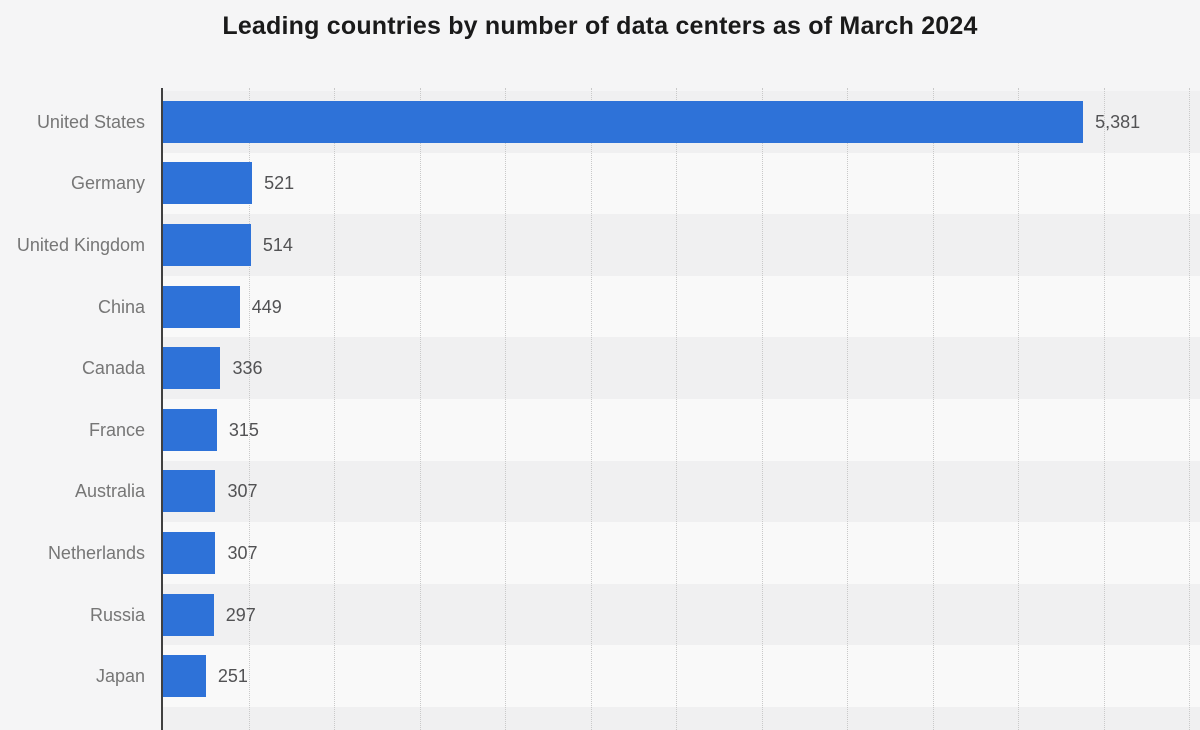 Image resolution: width=1200 pixels, height=730 pixels. I want to click on value-label: 297, so click(240, 614).